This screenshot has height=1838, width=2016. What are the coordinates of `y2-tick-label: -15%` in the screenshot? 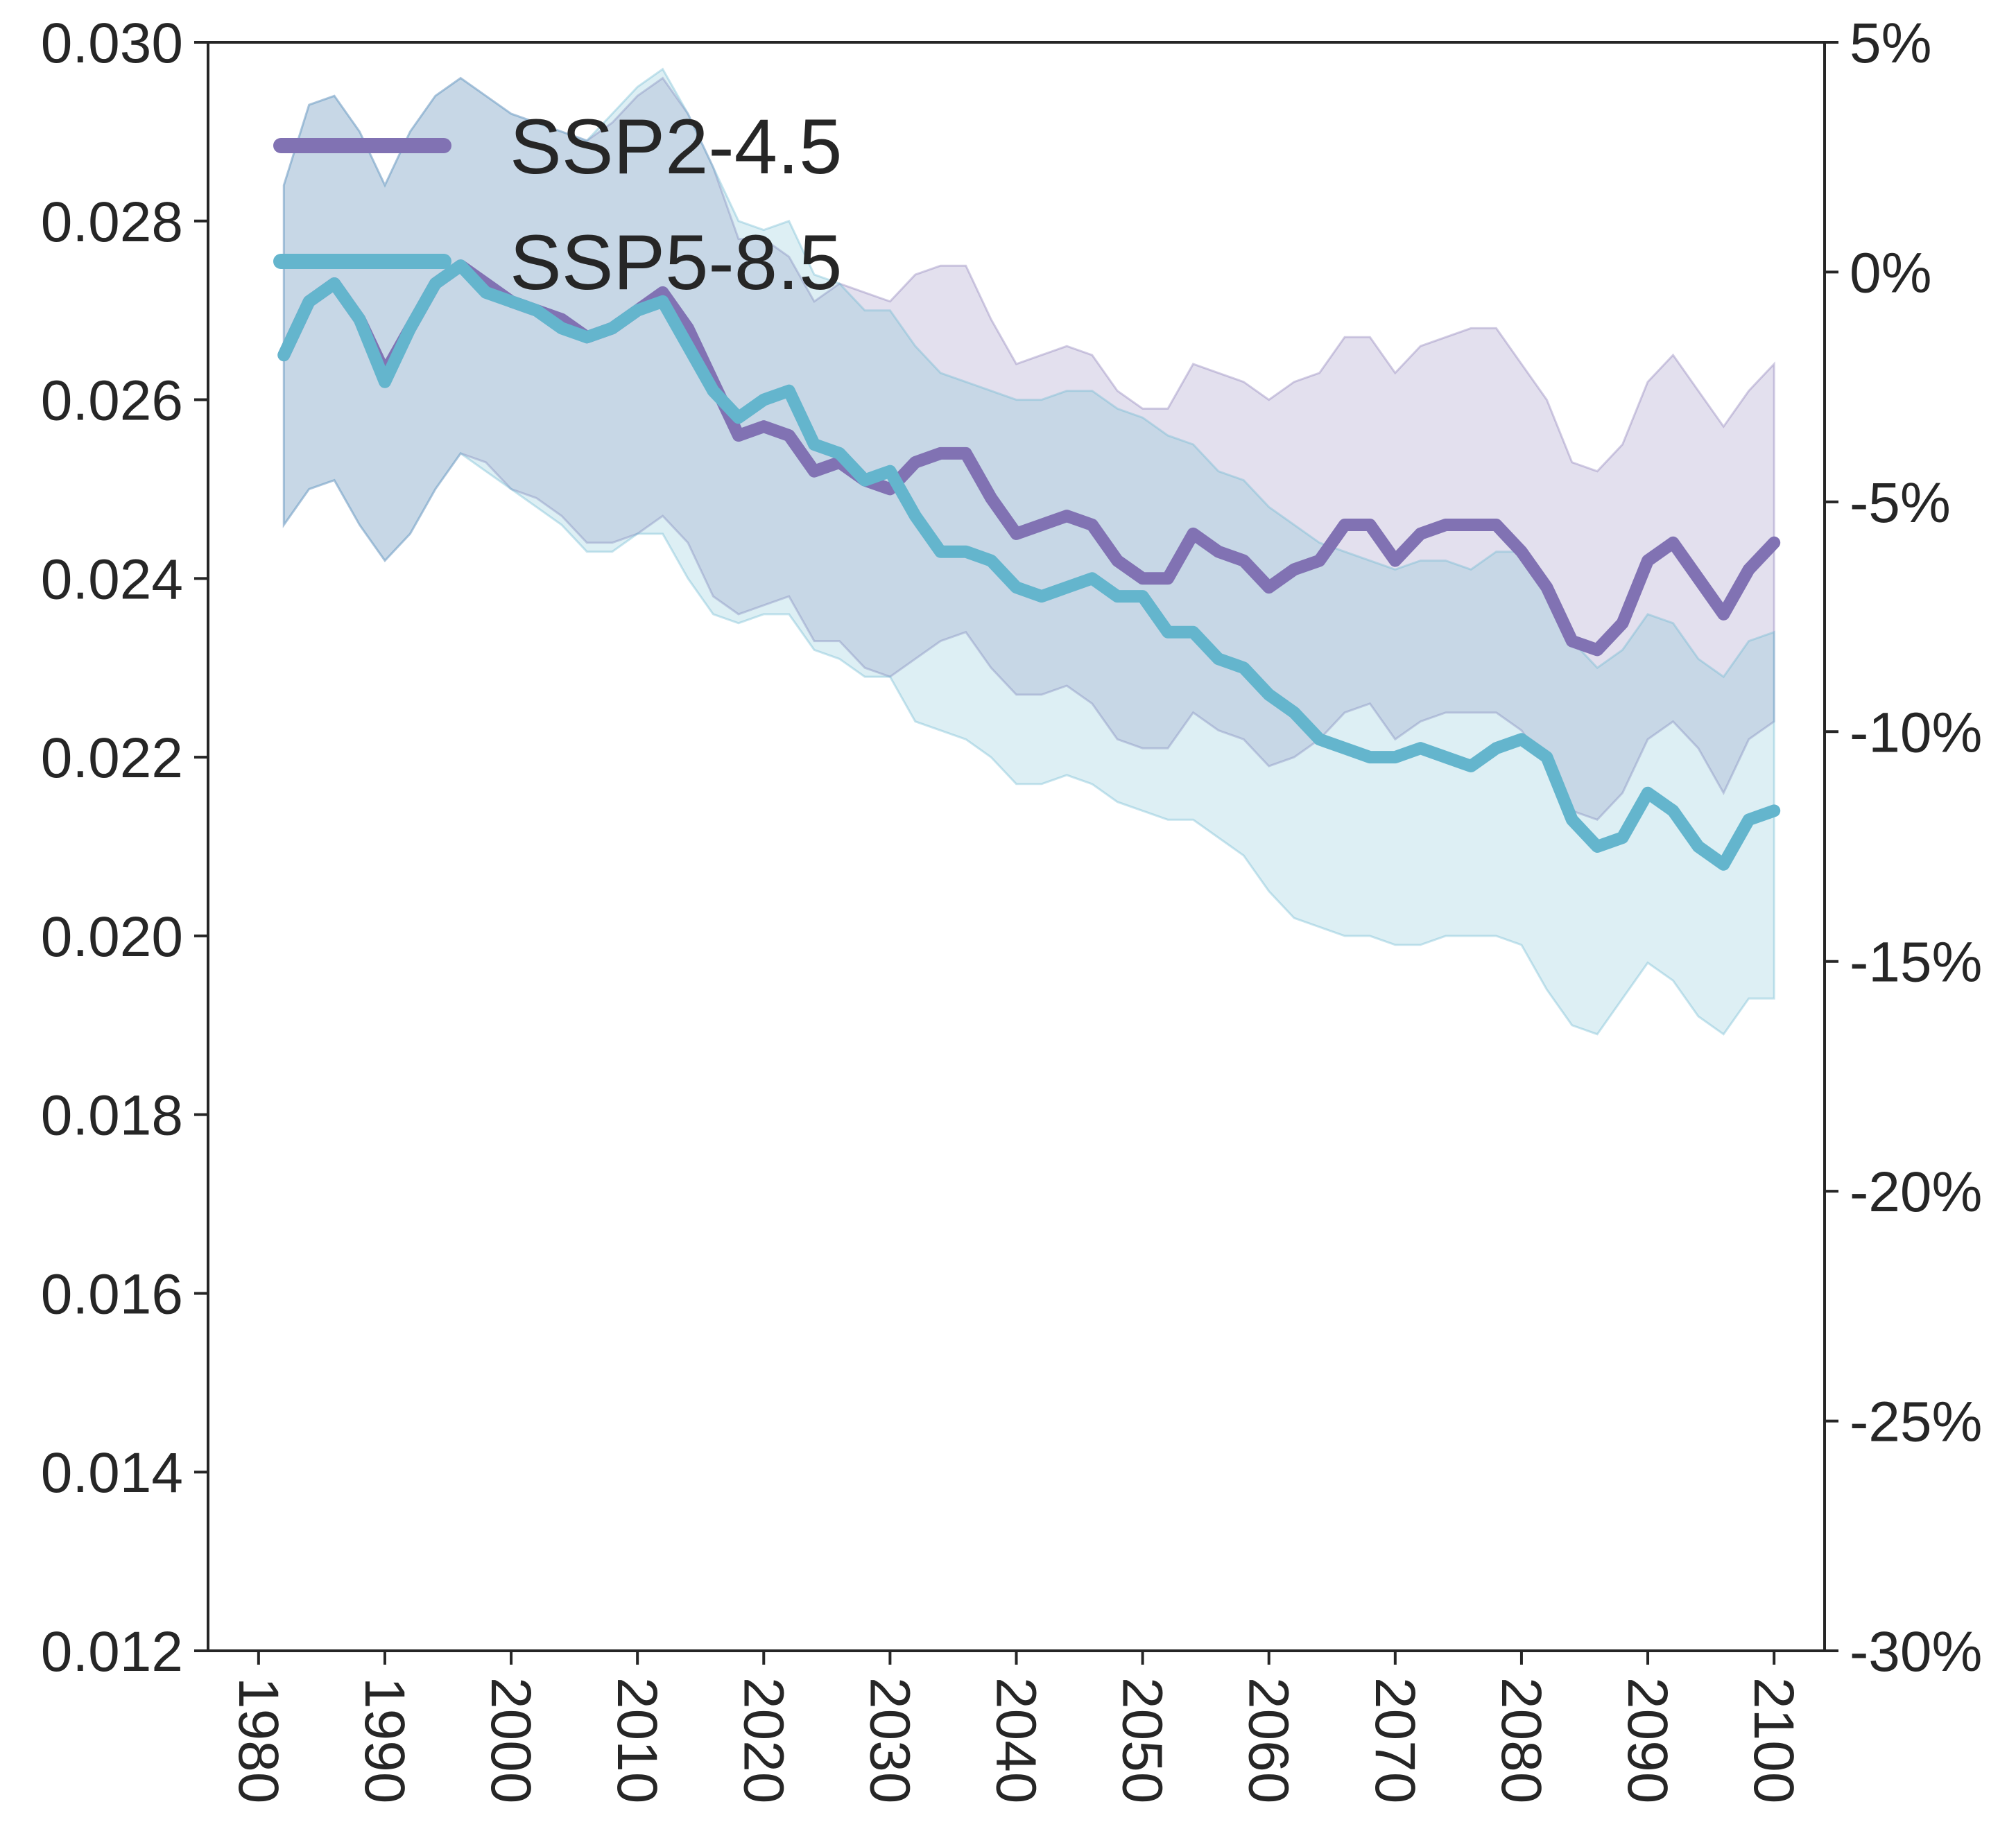 It's located at (1916, 962).